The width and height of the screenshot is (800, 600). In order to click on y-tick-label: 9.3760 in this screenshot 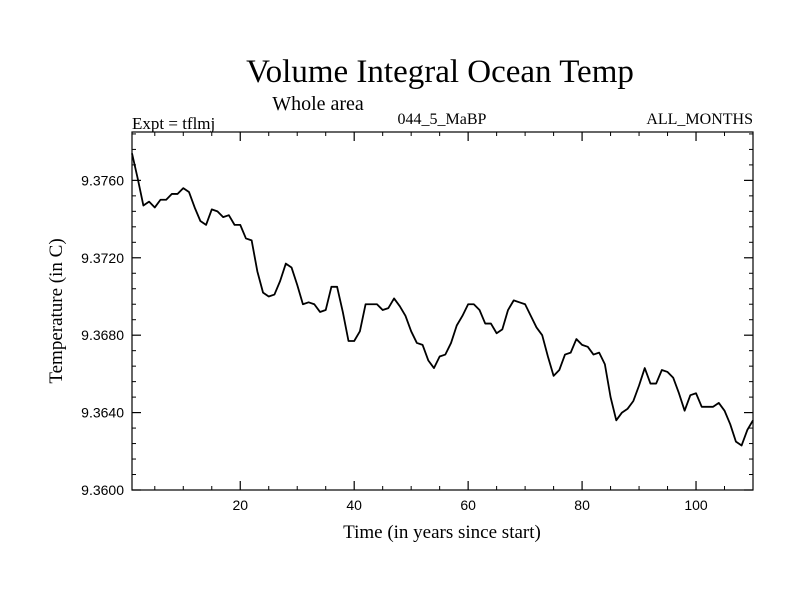, I will do `click(102, 180)`.